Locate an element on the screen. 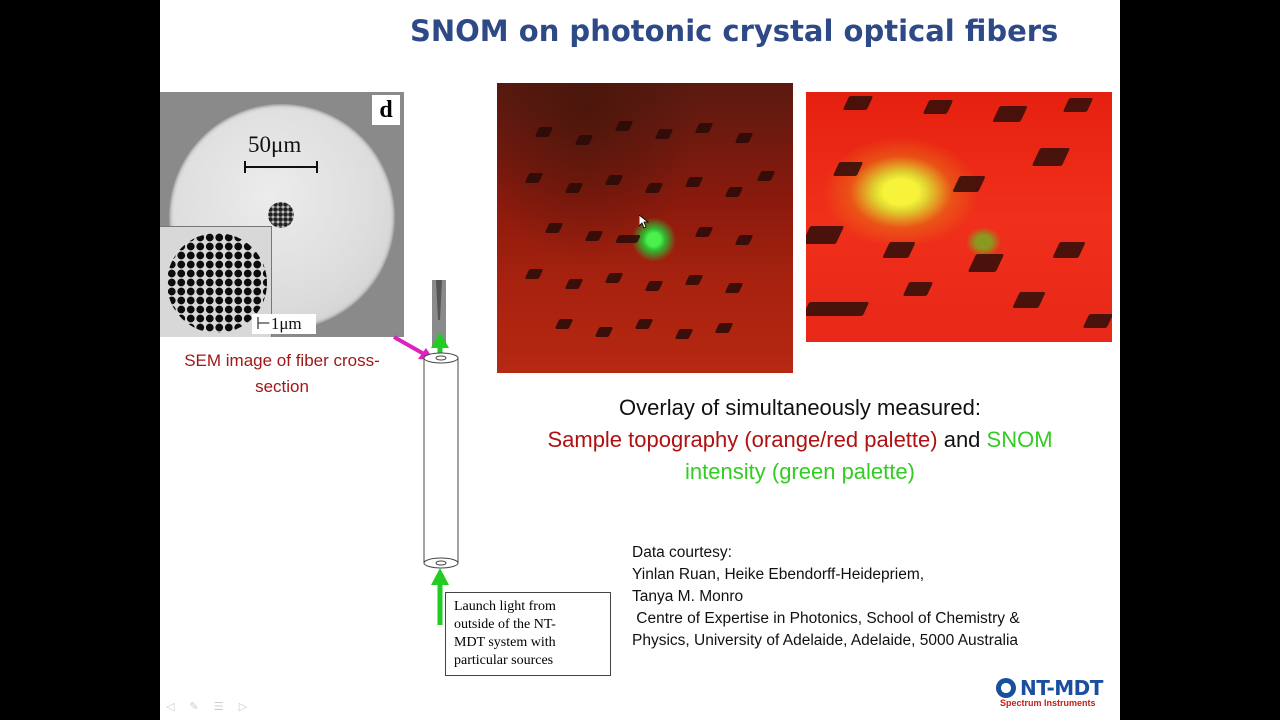 The width and height of the screenshot is (1280, 720). snom-overlay-image-zoom is located at coordinates (959, 217).